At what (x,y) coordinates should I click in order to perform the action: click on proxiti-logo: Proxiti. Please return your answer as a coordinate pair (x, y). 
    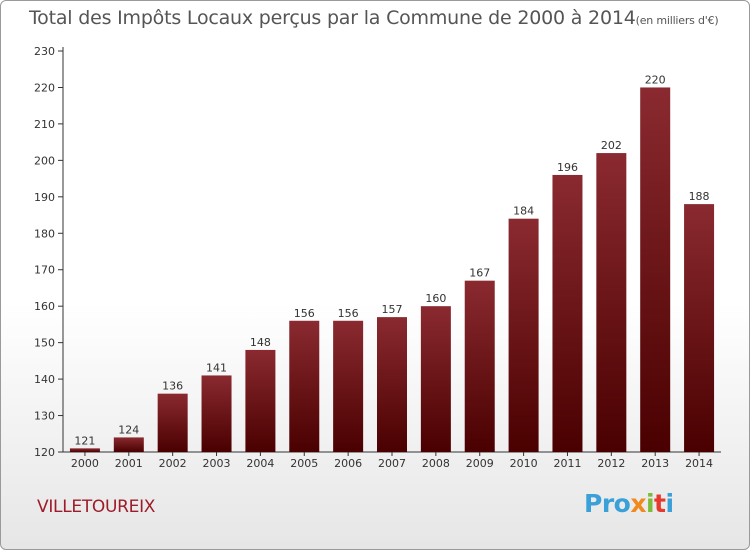
    Looking at the image, I should click on (629, 503).